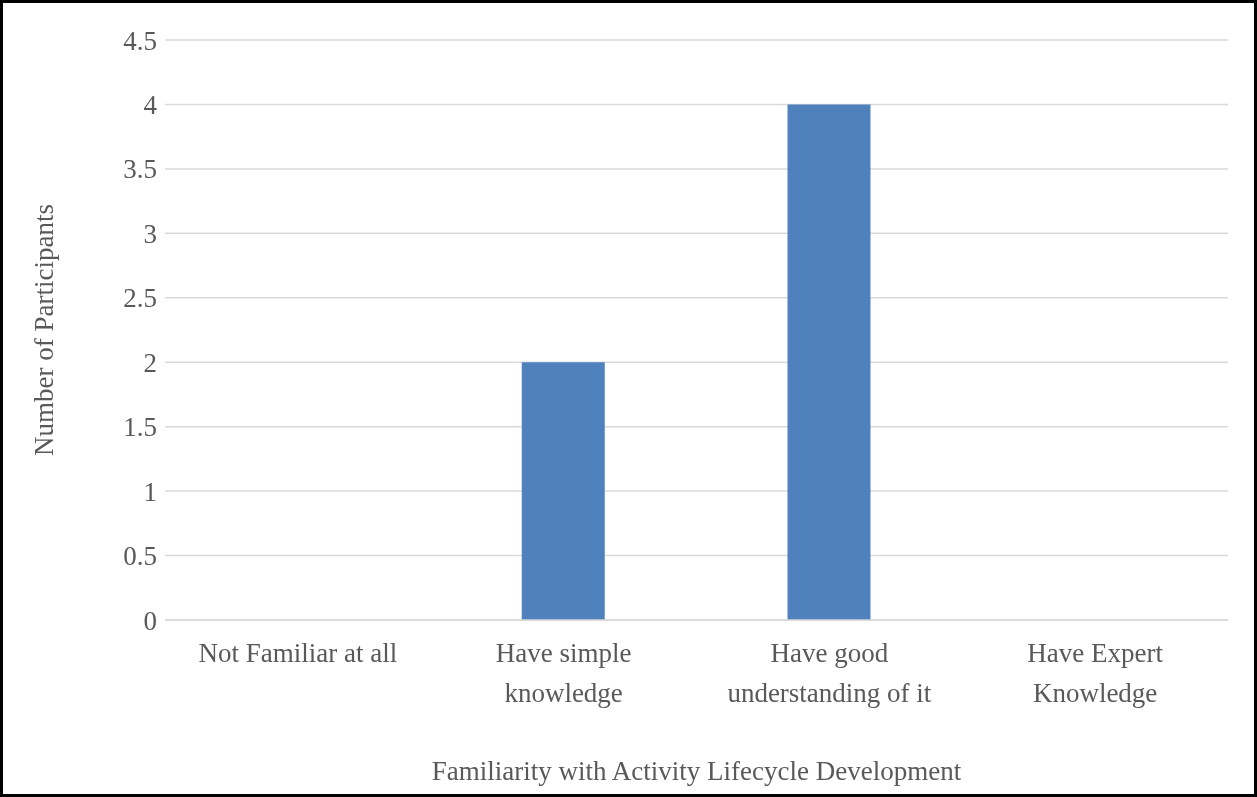  Describe the element at coordinates (140, 427) in the screenshot. I see `y-tick-label: 1.5` at that location.